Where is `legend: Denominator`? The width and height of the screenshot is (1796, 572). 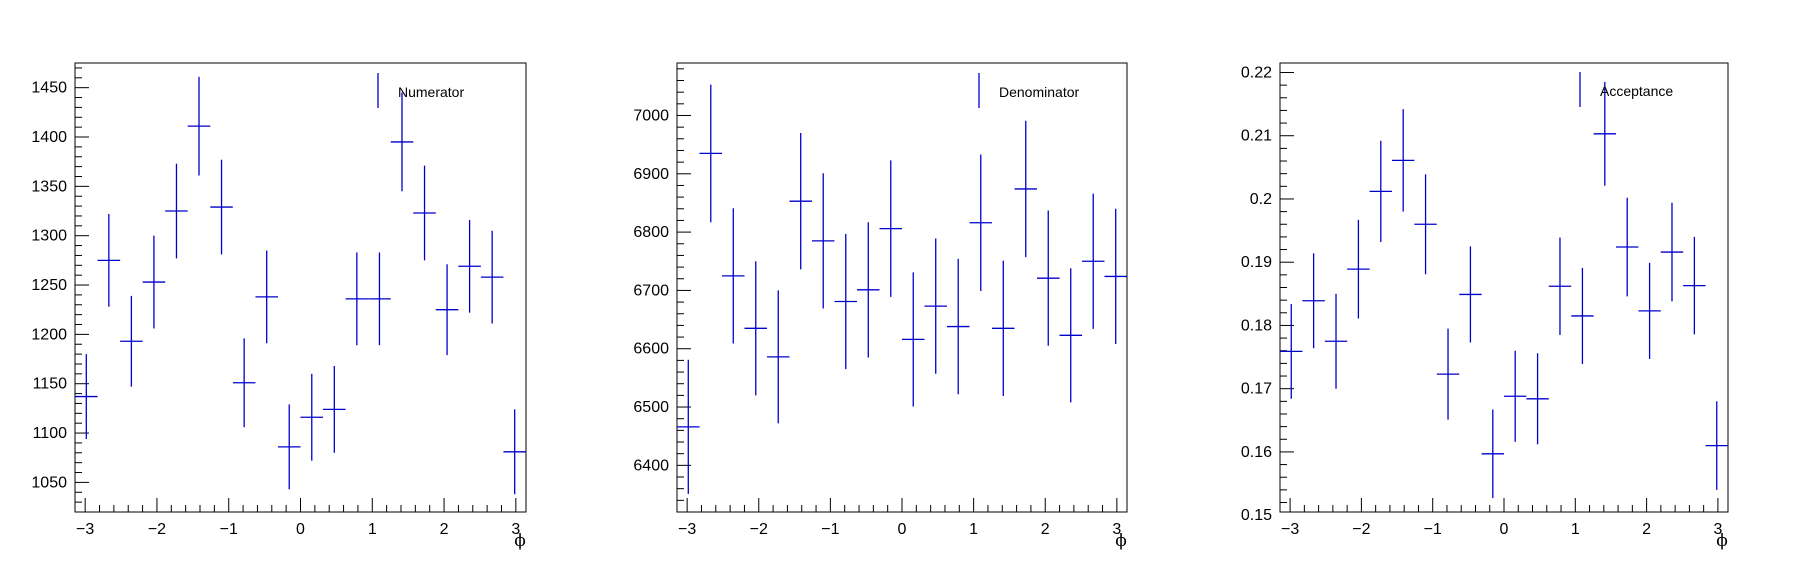 legend: Denominator is located at coordinates (1028, 90).